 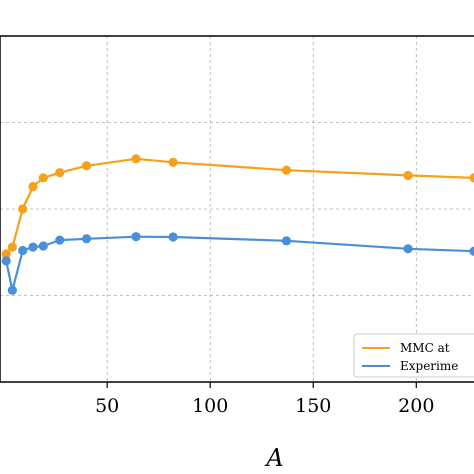 What do you see at coordinates (429, 366) in the screenshot?
I see `legend-label-series-1: Experime` at bounding box center [429, 366].